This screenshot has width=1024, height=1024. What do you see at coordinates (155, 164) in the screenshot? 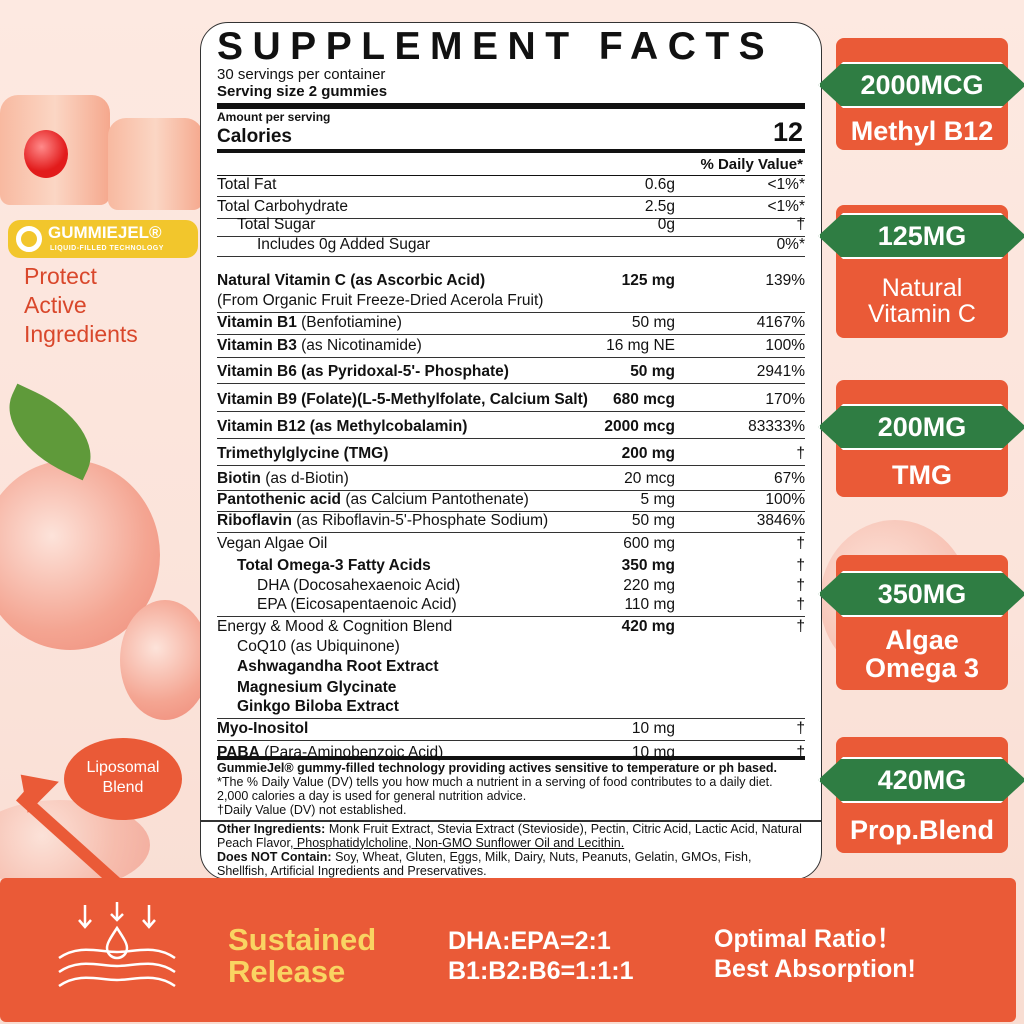
I see `gummy-image` at bounding box center [155, 164].